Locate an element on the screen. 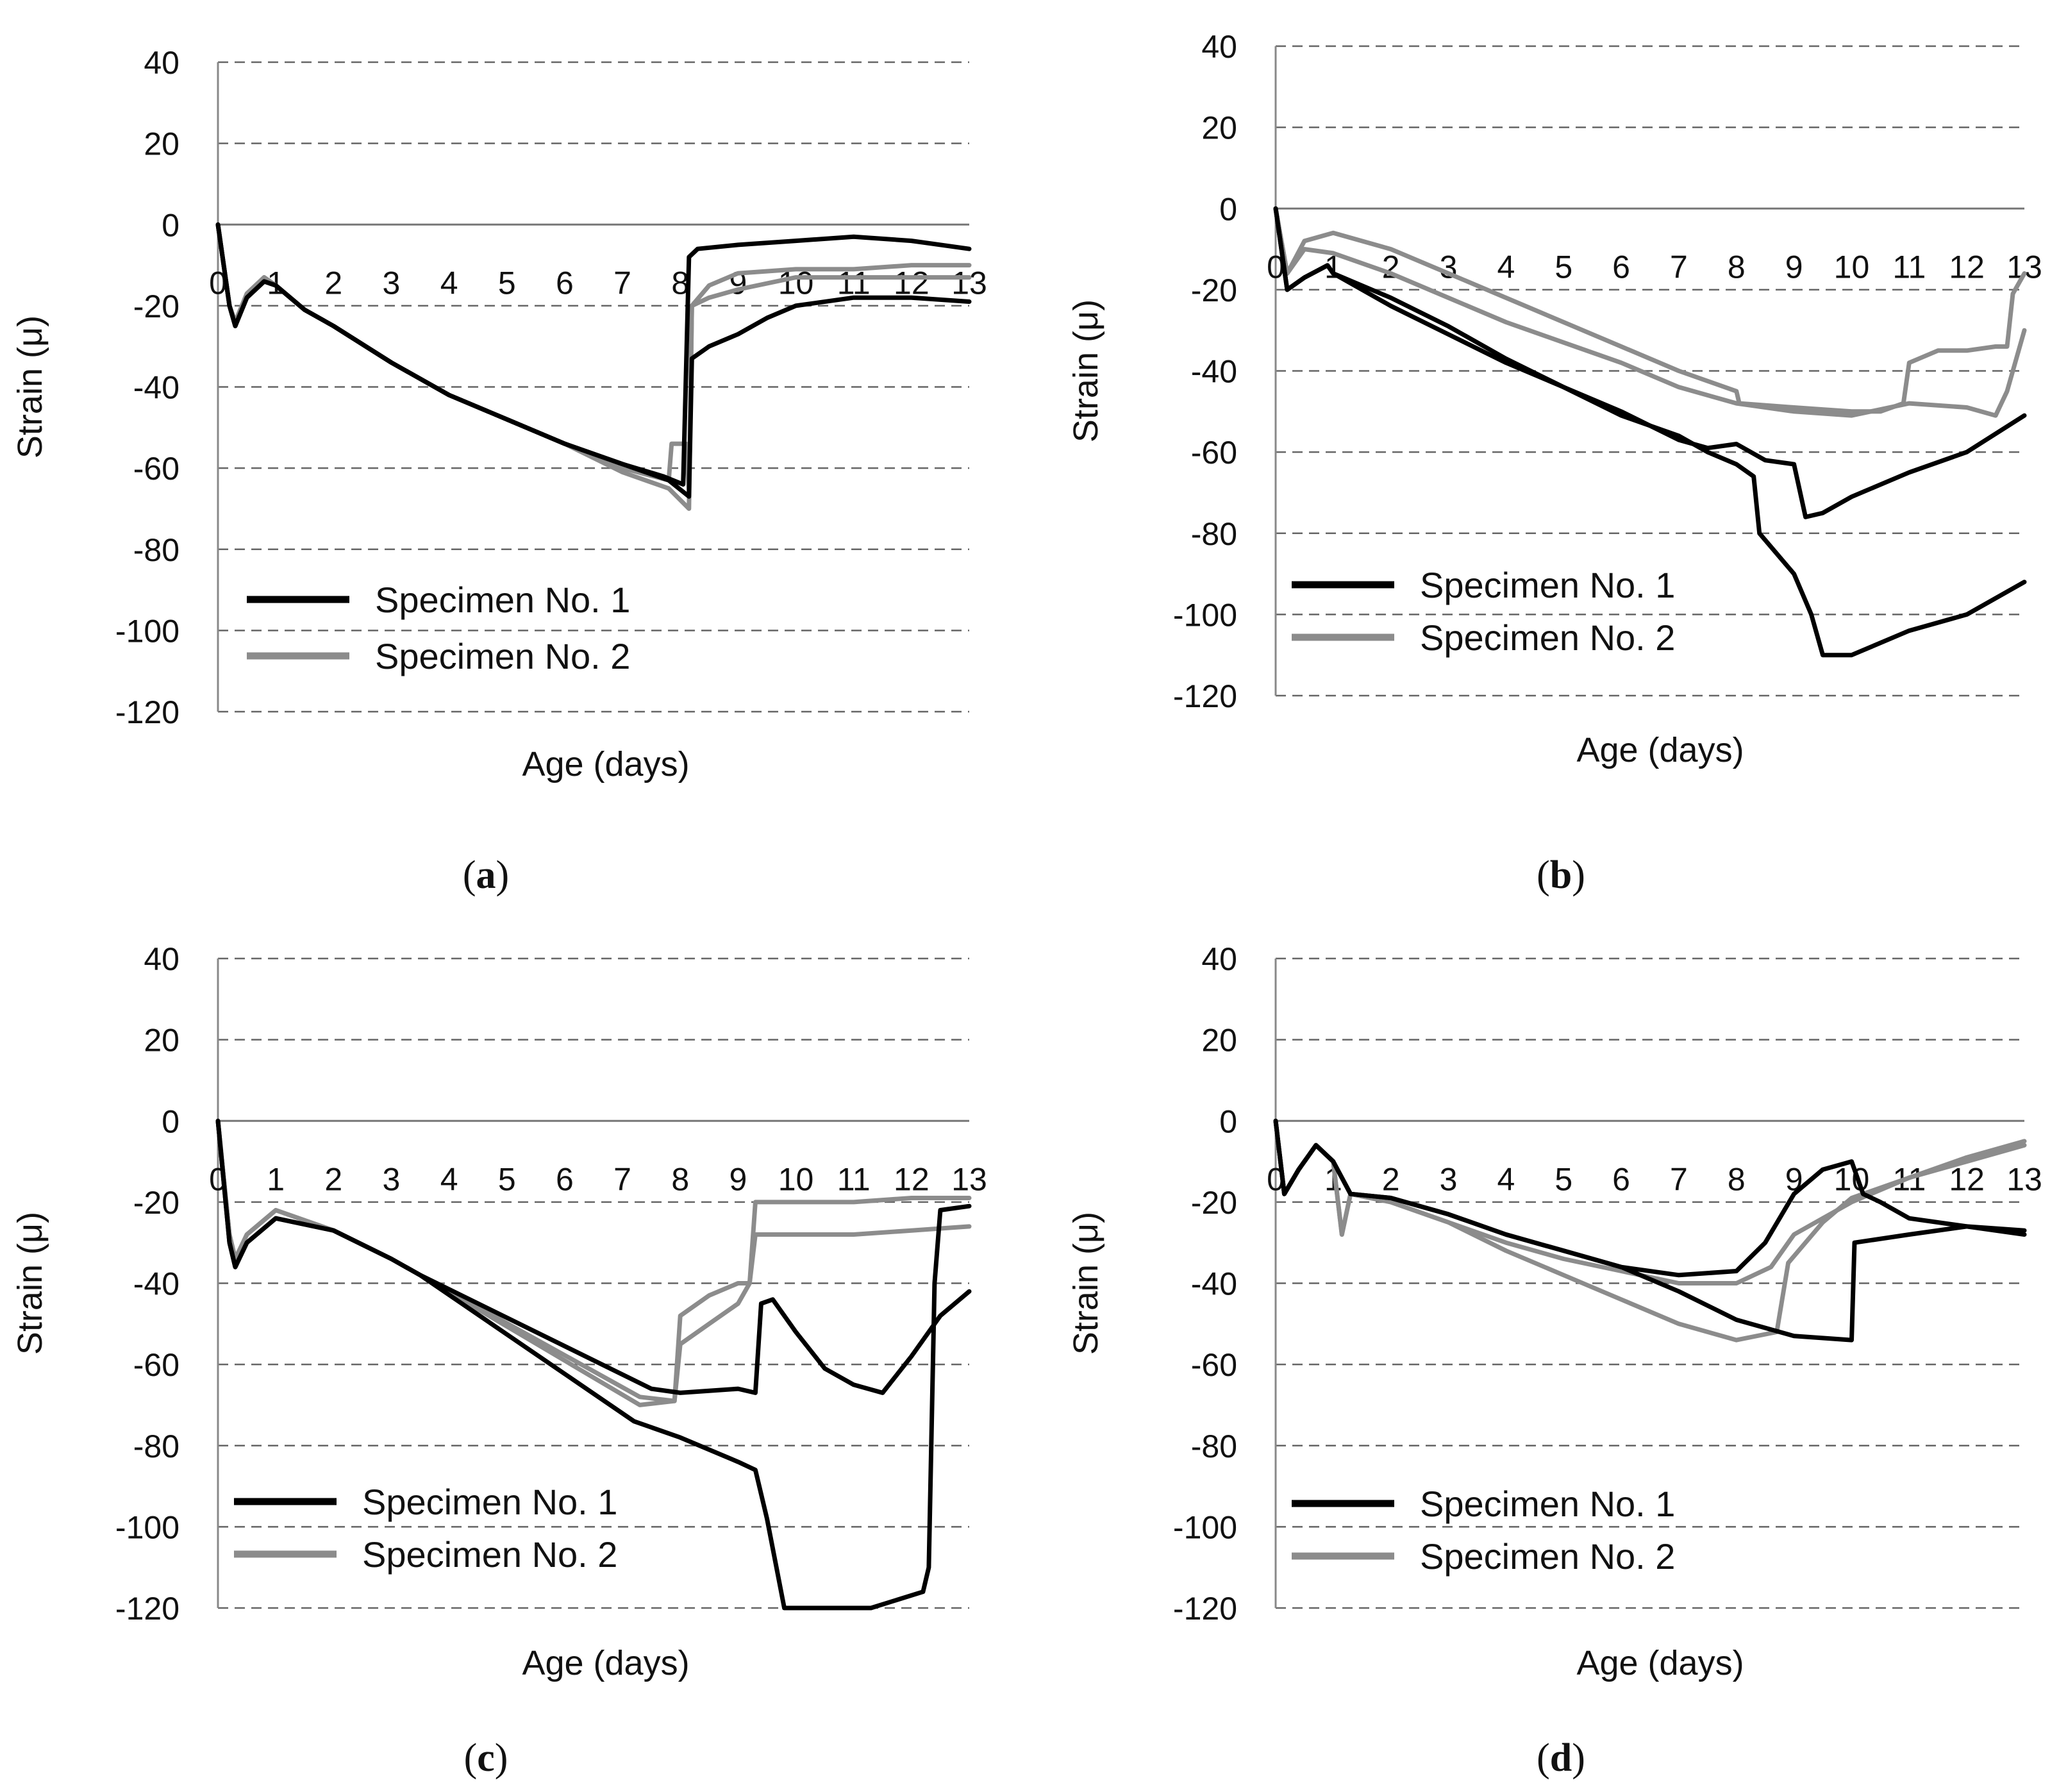 This screenshot has width=2059, height=1792. panel-caption-letter: b is located at coordinates (1561, 875).